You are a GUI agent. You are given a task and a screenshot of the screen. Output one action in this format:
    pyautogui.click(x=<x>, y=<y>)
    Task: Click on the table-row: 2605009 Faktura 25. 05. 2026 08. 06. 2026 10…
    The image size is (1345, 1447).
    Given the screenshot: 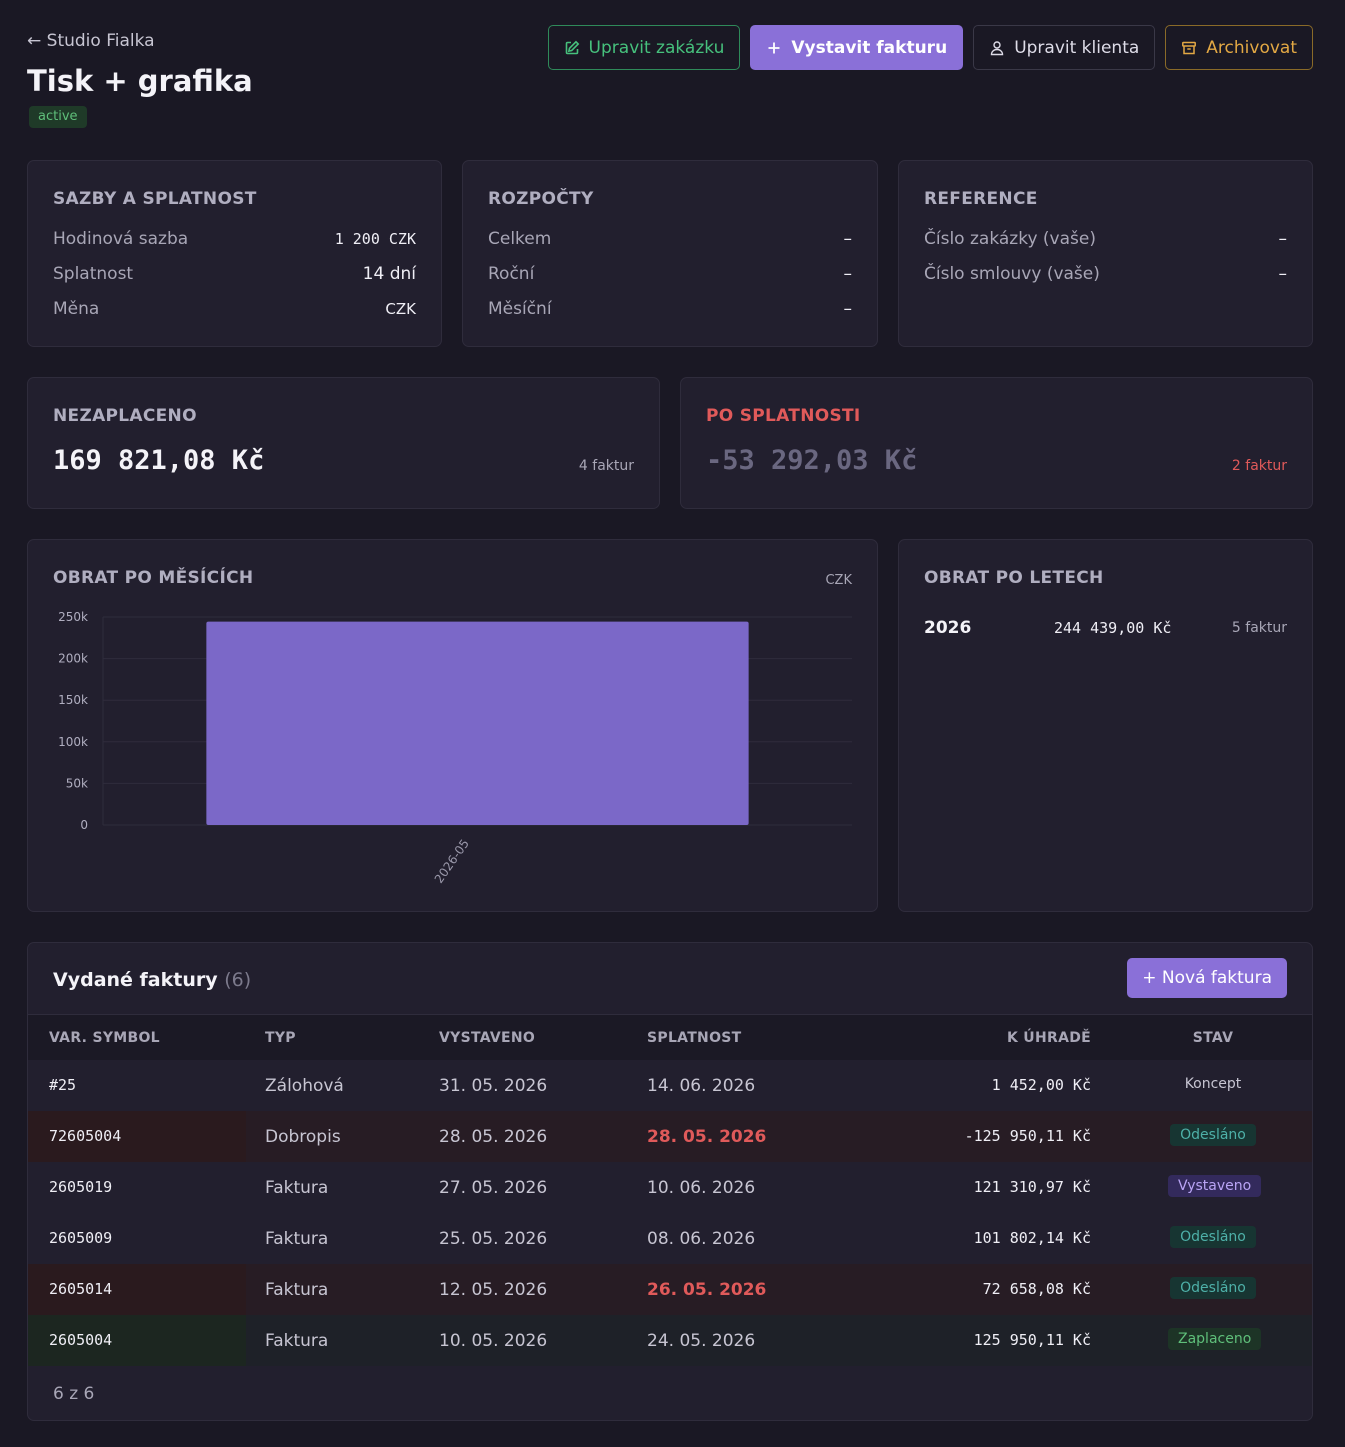 What is the action you would take?
    pyautogui.click(x=670, y=1238)
    